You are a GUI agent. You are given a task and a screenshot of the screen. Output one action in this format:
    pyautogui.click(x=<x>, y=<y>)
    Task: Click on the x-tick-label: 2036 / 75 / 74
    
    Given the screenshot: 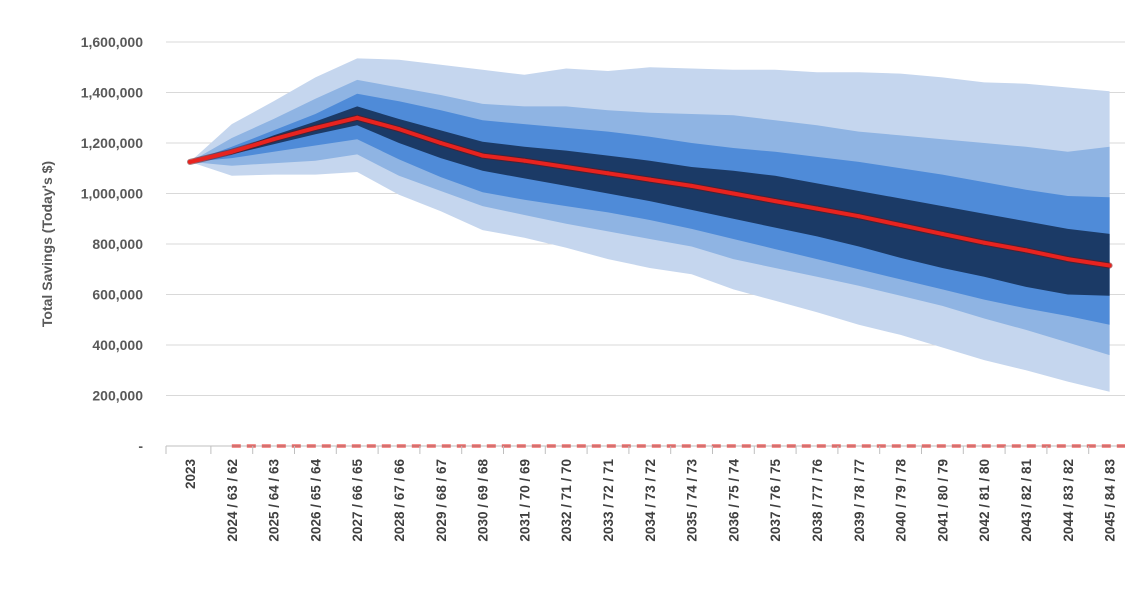 What is the action you would take?
    pyautogui.click(x=733, y=500)
    